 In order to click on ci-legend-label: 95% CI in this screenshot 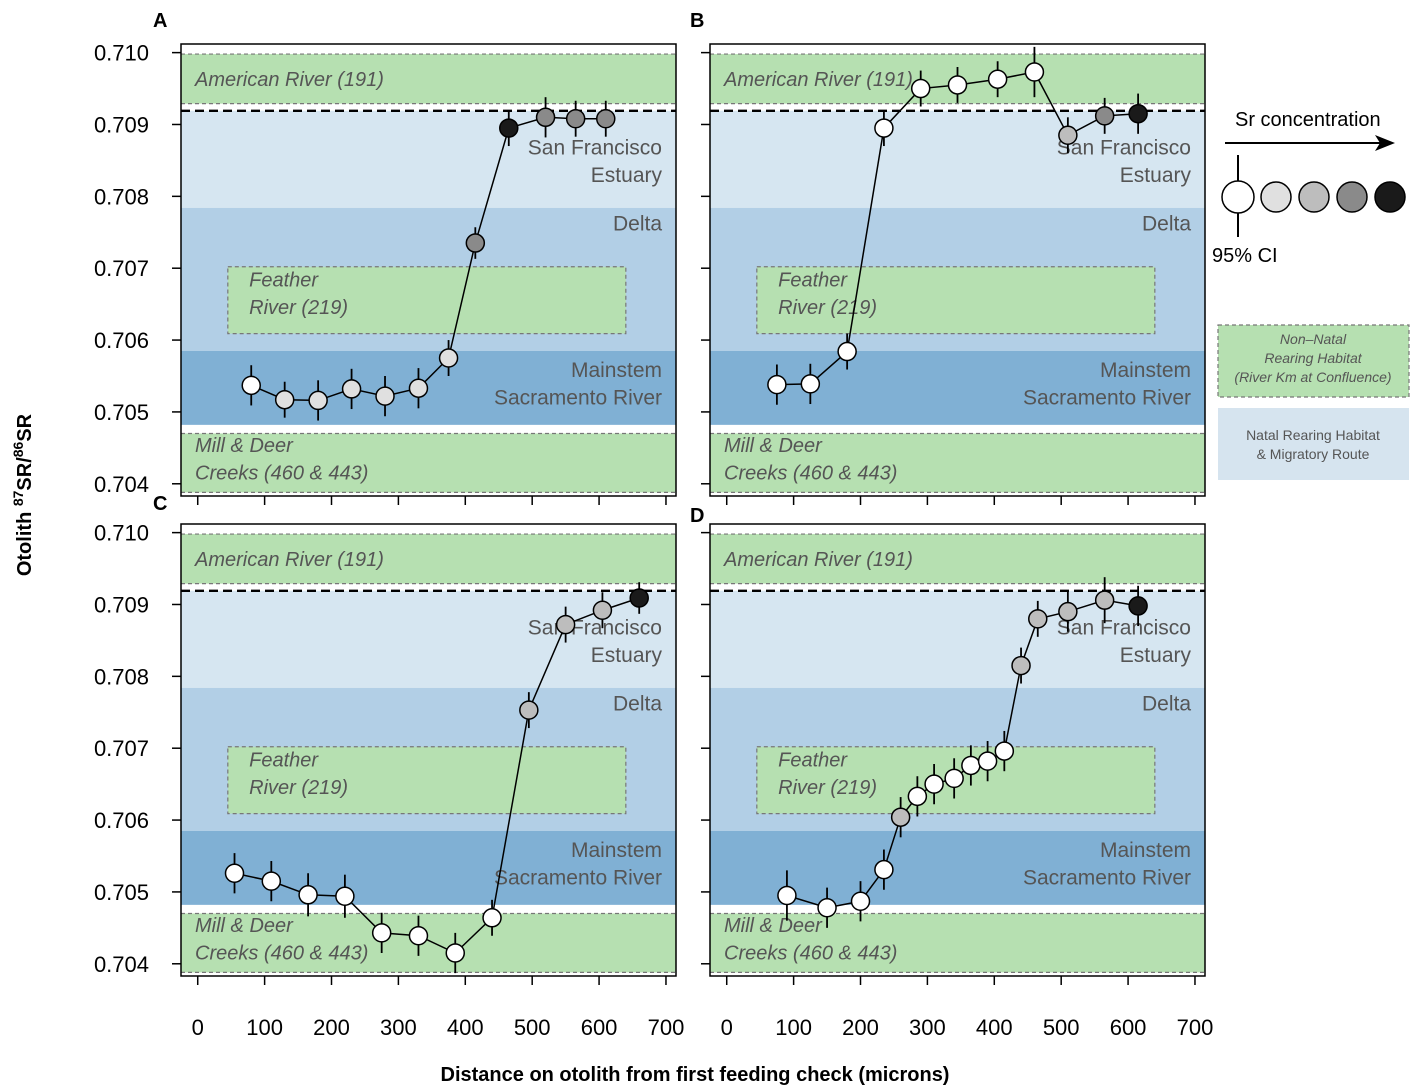, I will do `click(1245, 256)`.